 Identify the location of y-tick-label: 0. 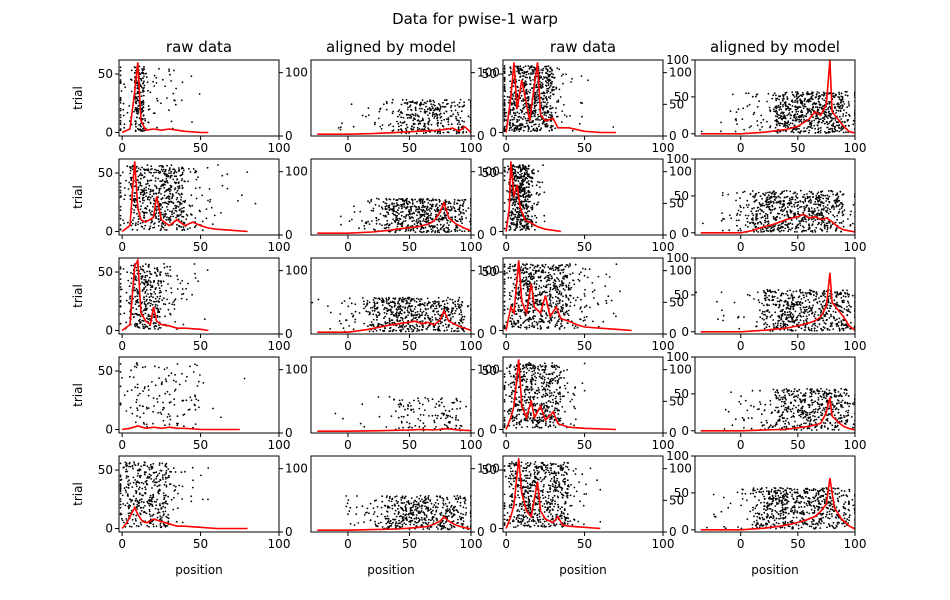
(493, 231).